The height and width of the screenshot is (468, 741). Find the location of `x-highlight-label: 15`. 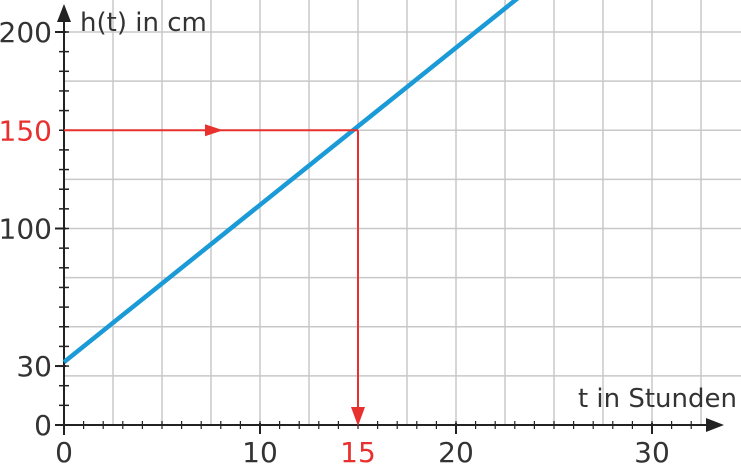

x-highlight-label: 15 is located at coordinates (358, 452).